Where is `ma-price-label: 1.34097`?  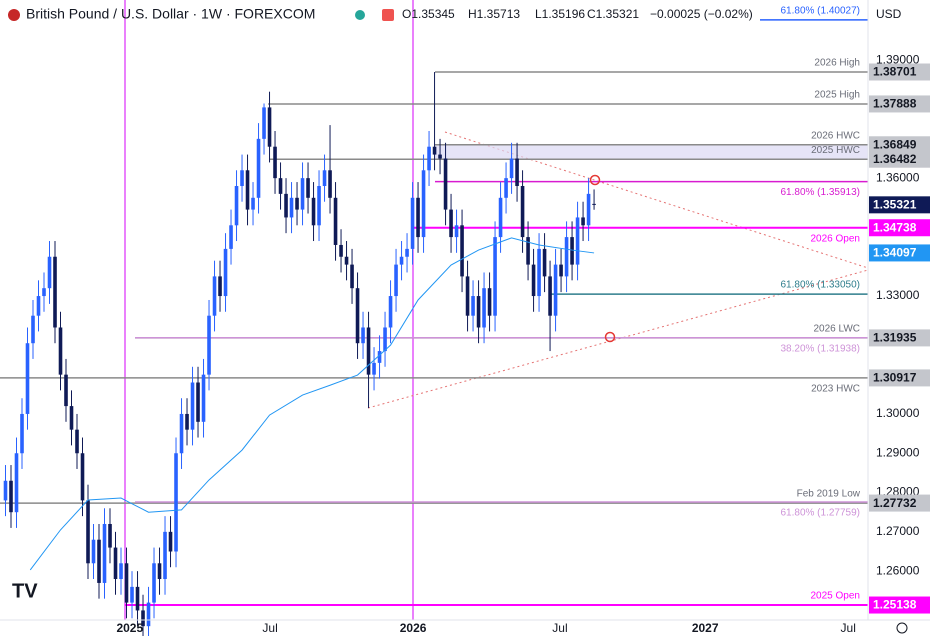
ma-price-label: 1.34097 is located at coordinates (895, 253).